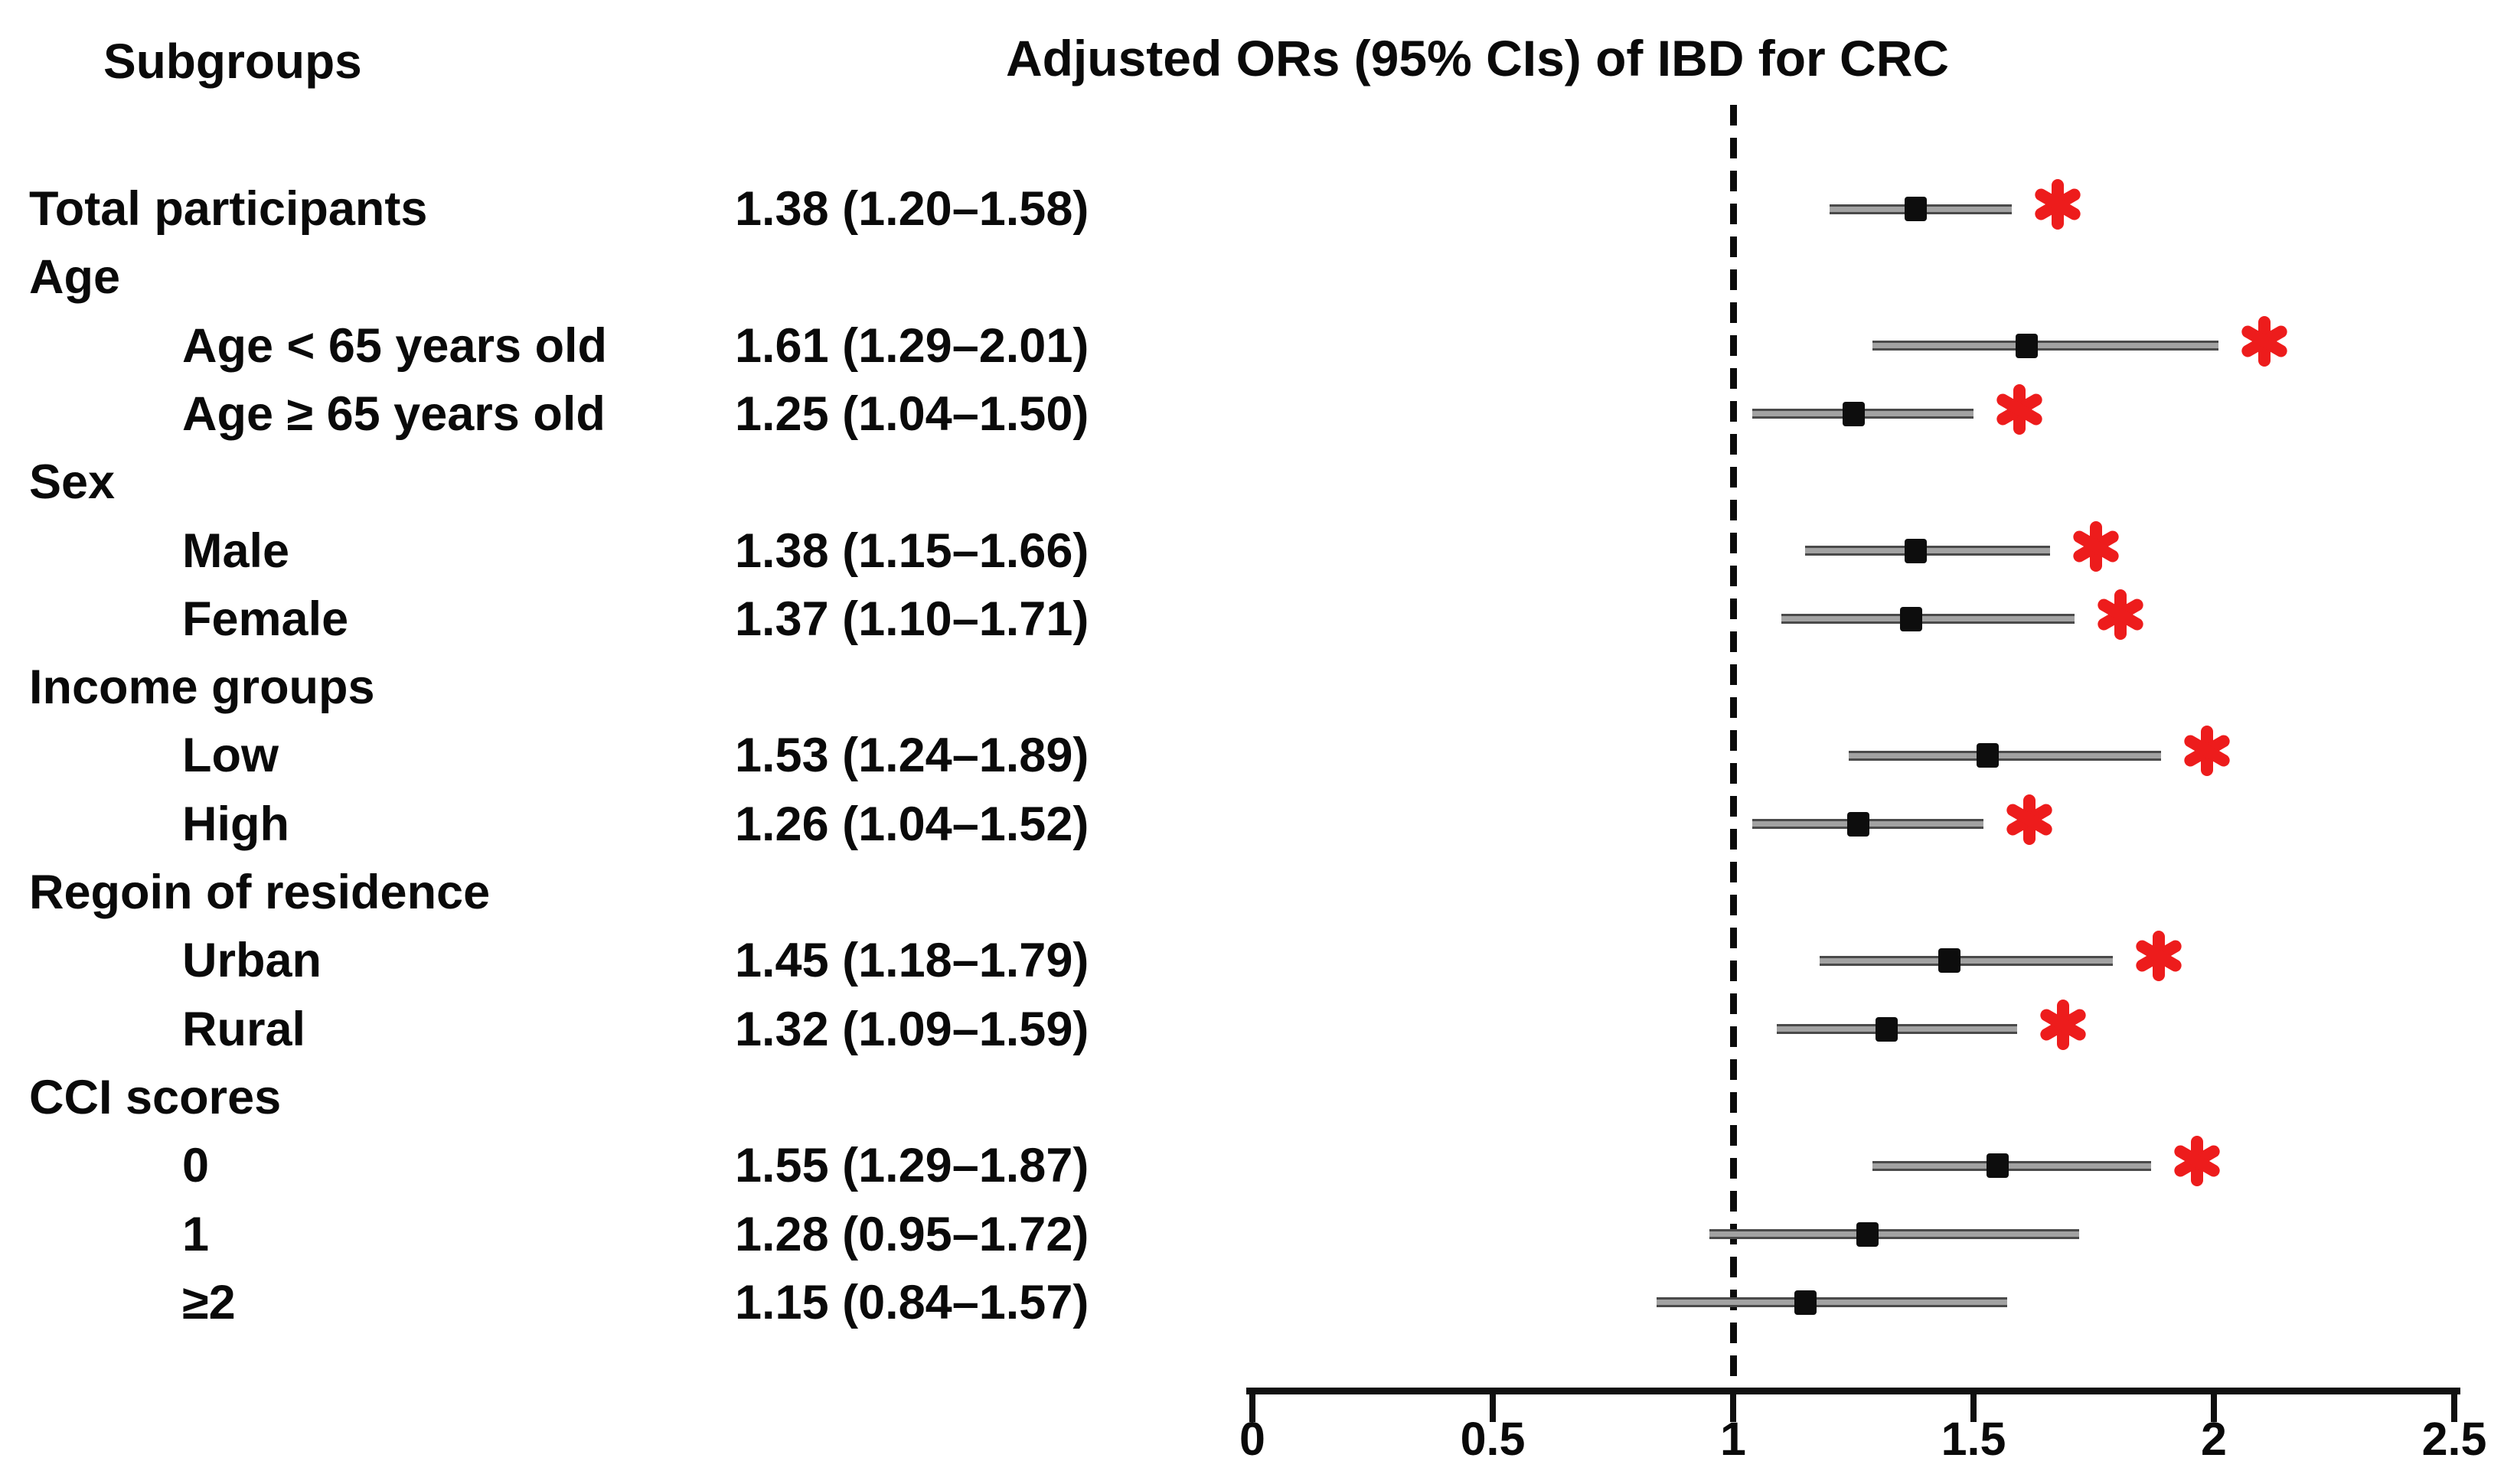 Image resolution: width=2504 pixels, height=1484 pixels. I want to click on subgroup-label: Rural, so click(244, 1029).